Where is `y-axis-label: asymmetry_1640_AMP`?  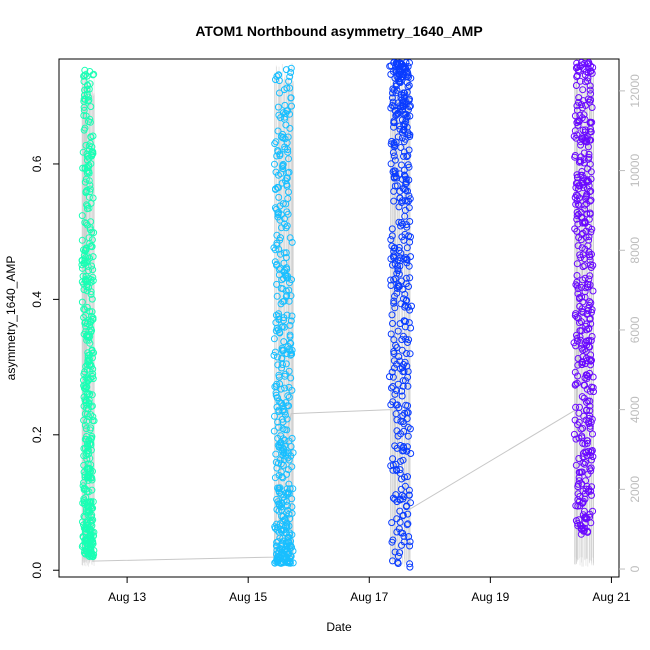
y-axis-label: asymmetry_1640_AMP is located at coordinates (11, 318).